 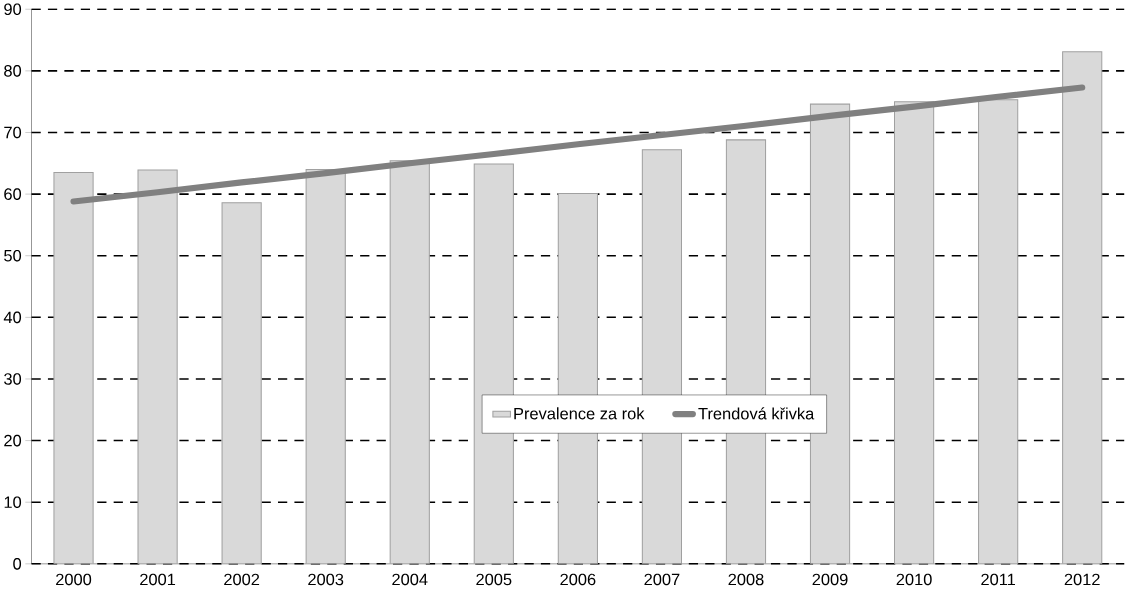 I want to click on x-tick-label: 2012, so click(x=1082, y=579).